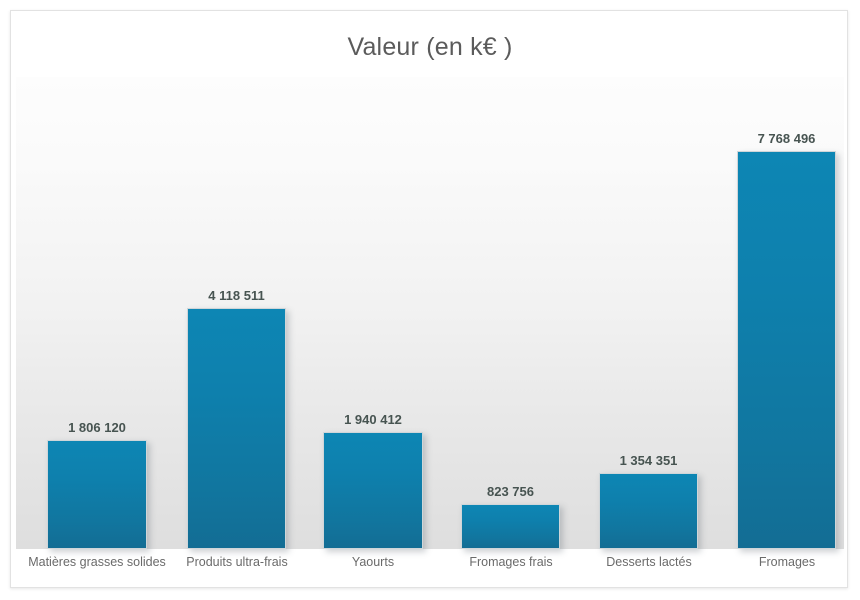  I want to click on bar-yaourts: 1 940 412, so click(373, 480).